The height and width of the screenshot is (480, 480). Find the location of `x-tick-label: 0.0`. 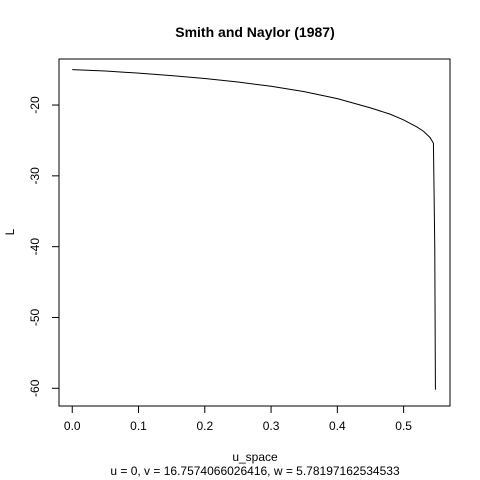

x-tick-label: 0.0 is located at coordinates (72, 426).